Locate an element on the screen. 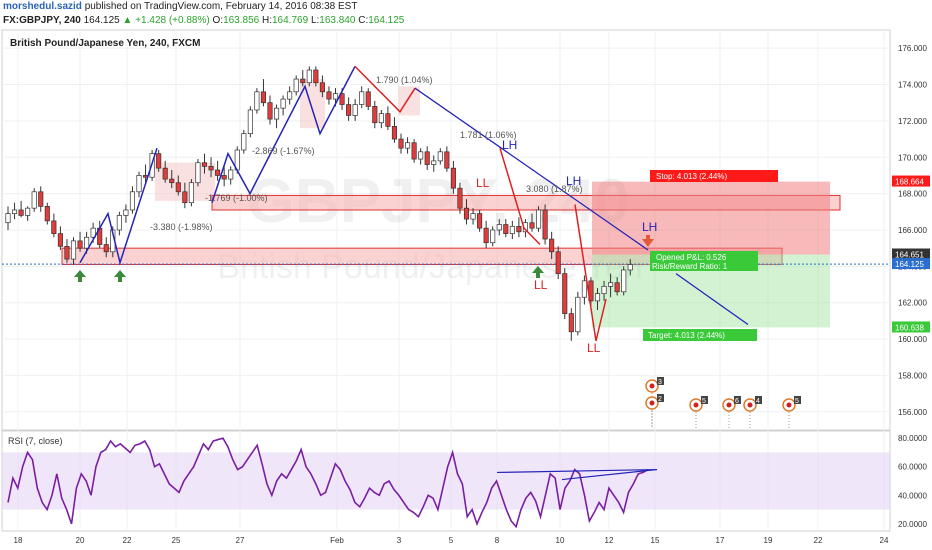 The image size is (932, 550). time-tick: 12 is located at coordinates (609, 540).